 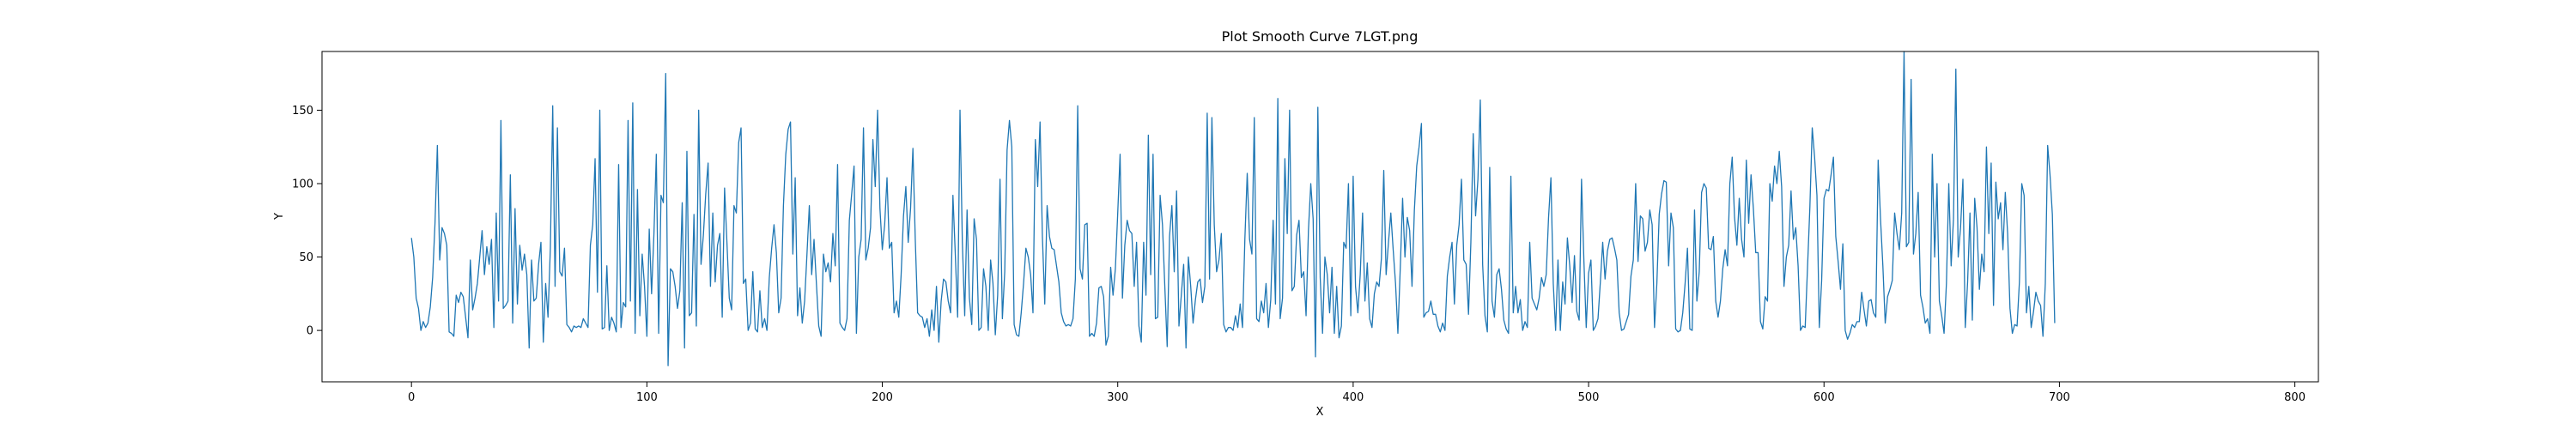 What do you see at coordinates (1320, 36) in the screenshot?
I see `chart-title: Plot Smooth Curve 7LGT.png` at bounding box center [1320, 36].